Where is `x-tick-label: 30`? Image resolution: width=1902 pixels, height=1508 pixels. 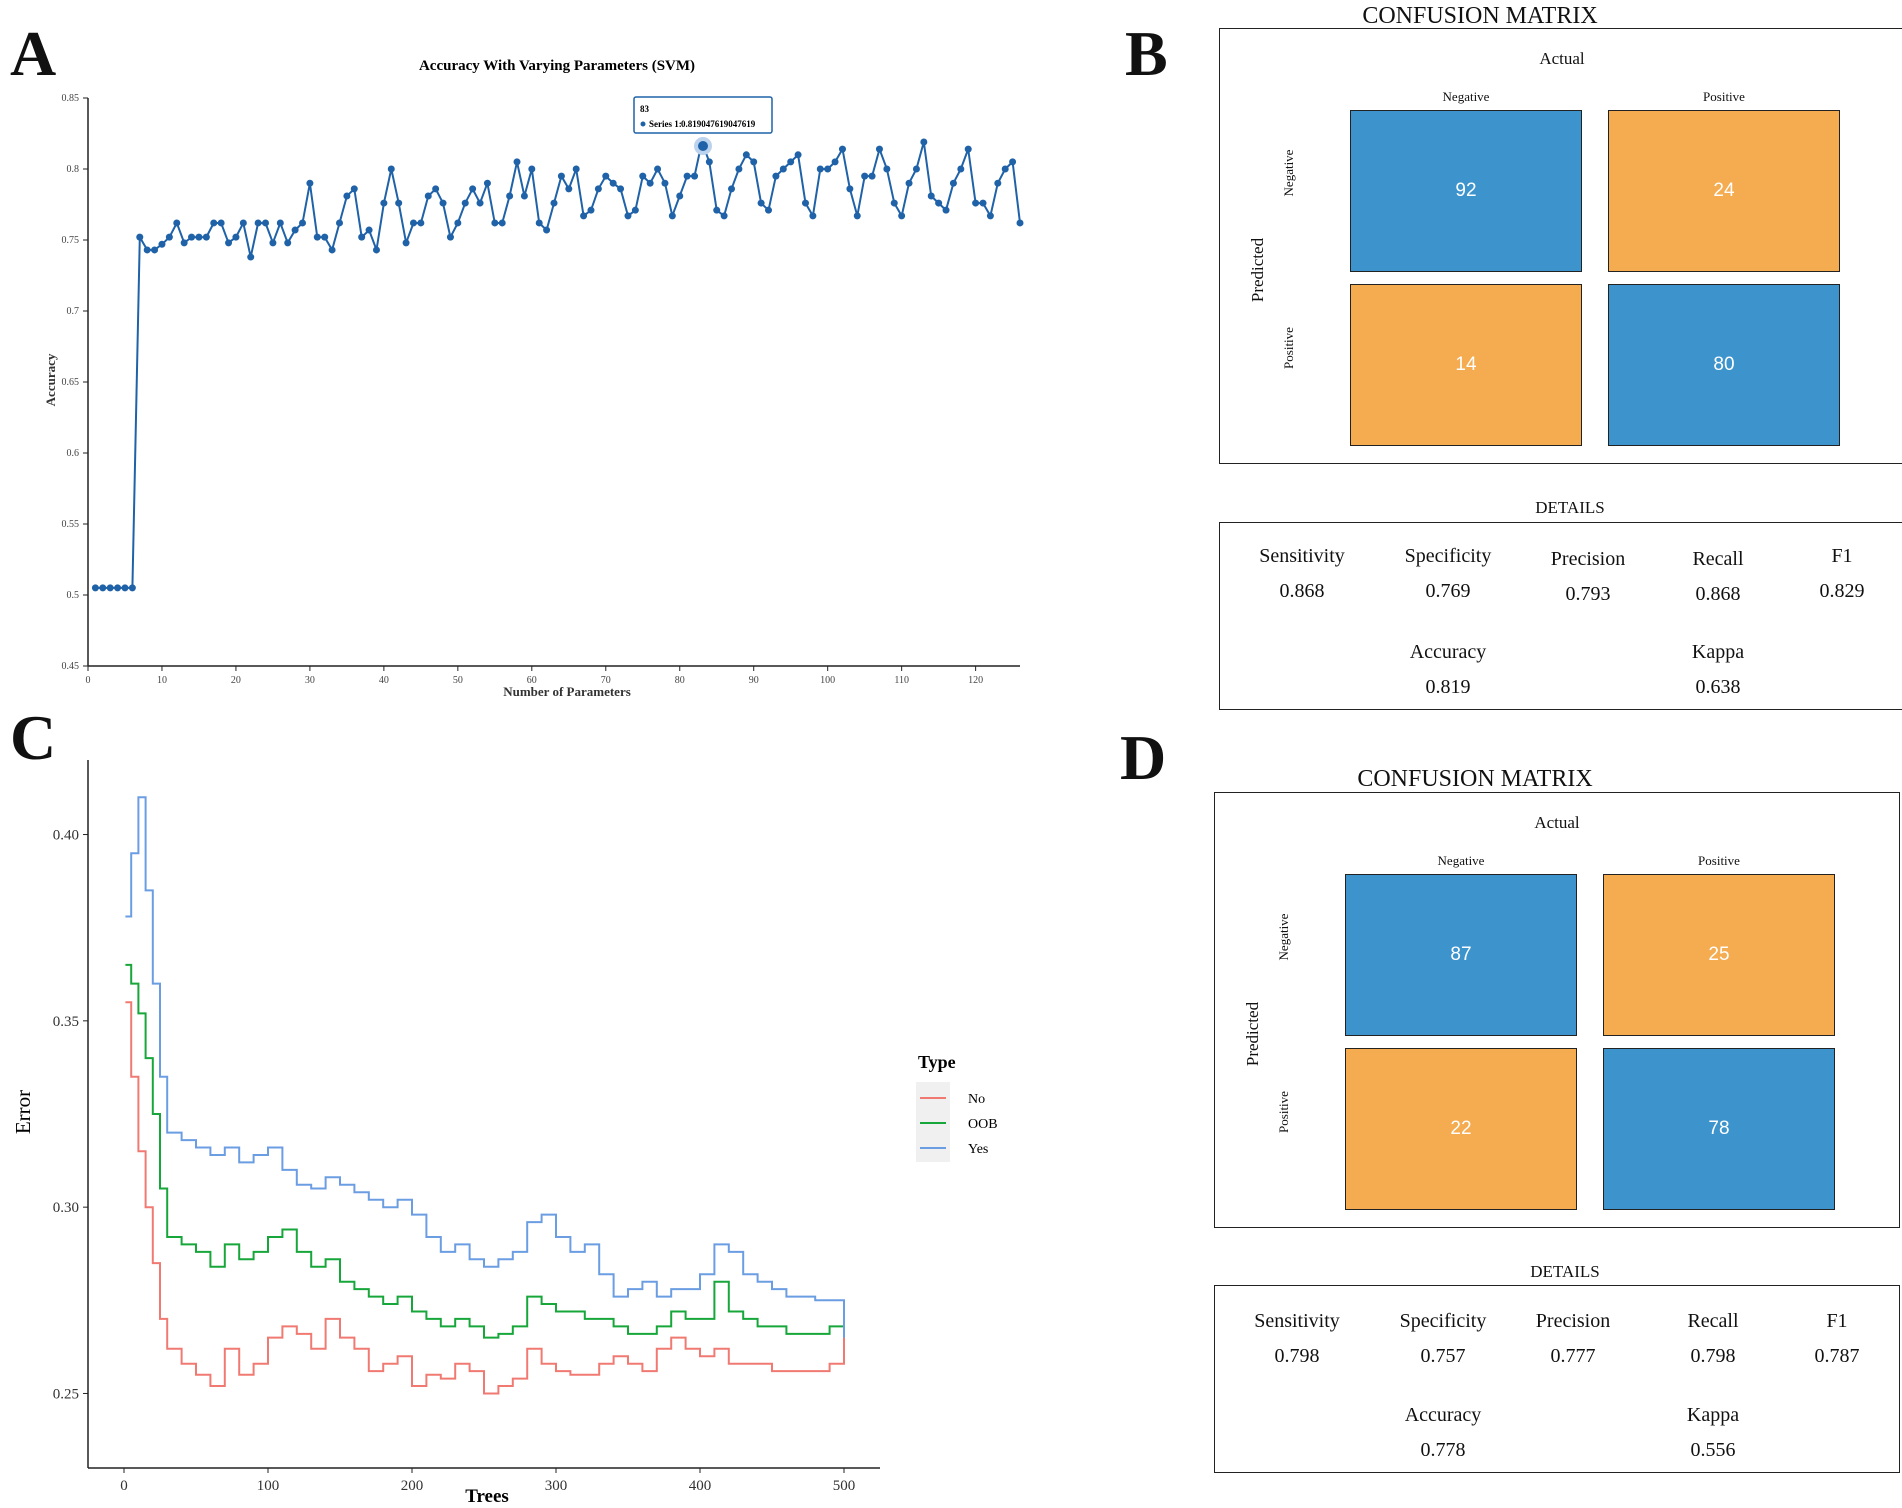 x-tick-label: 30 is located at coordinates (310, 680).